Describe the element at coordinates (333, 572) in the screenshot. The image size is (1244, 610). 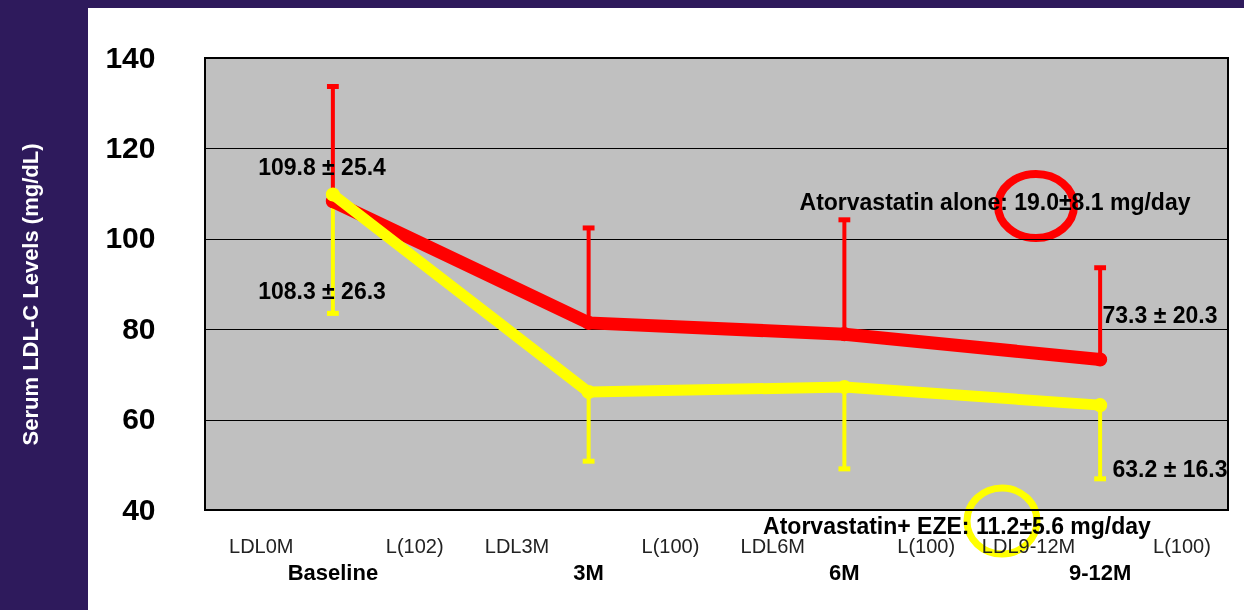
I see `x-tick-label: Baseline` at that location.